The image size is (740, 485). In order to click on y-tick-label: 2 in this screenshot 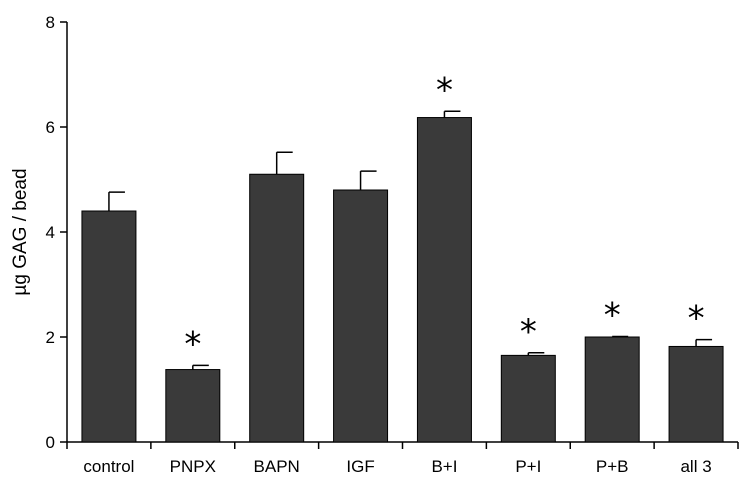, I will do `click(50, 337)`.